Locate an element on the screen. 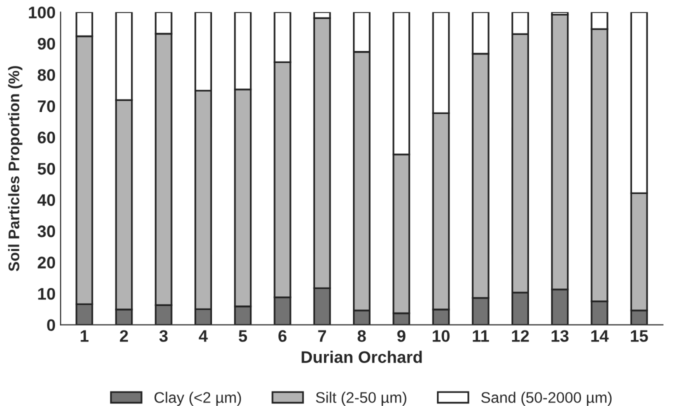 The width and height of the screenshot is (673, 406). legend-label: Clay (<2 µm) is located at coordinates (197, 399).